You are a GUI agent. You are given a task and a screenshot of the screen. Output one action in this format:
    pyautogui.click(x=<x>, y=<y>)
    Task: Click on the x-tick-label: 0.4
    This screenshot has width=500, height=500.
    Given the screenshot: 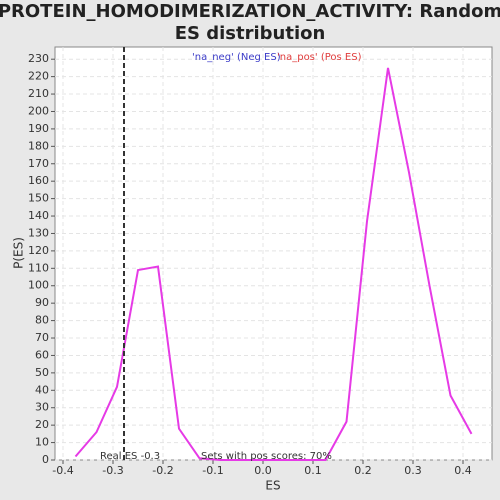 What is the action you would take?
    pyautogui.click(x=463, y=470)
    